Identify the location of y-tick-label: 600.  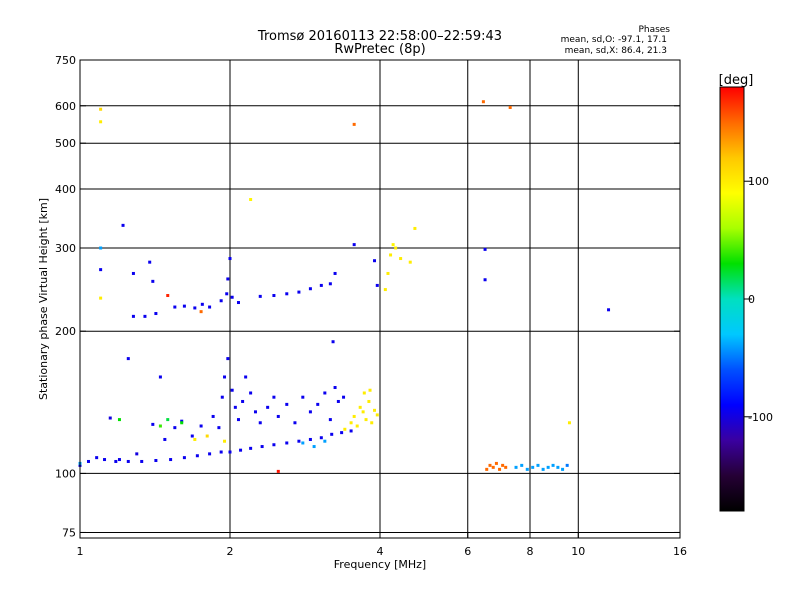
(65, 106).